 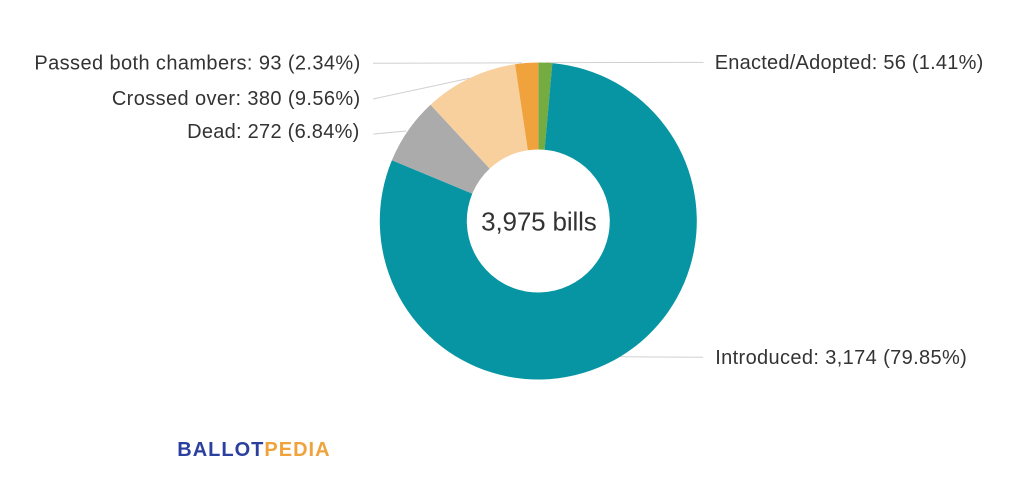 I want to click on svg-text: Crossed over: 380 (9.56%), so click(x=236, y=99).